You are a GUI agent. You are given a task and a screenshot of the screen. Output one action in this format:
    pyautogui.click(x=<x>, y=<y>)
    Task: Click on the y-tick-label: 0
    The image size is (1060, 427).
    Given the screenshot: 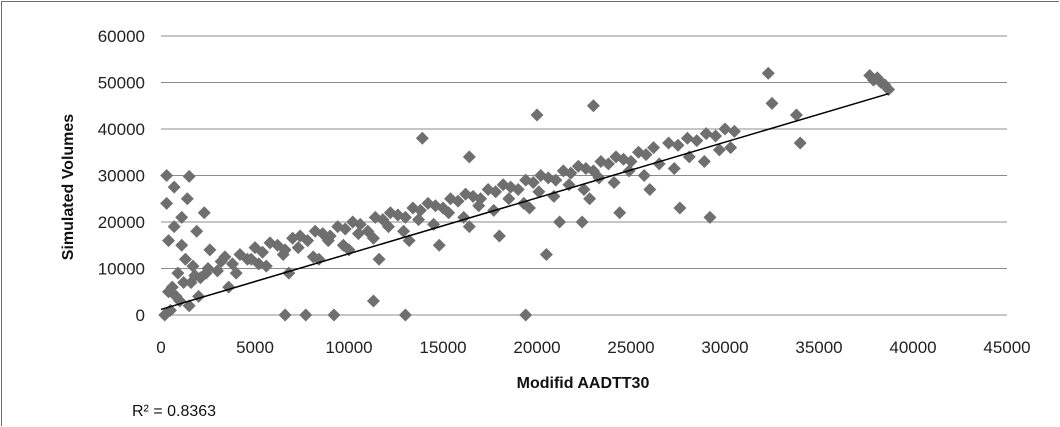 What is the action you would take?
    pyautogui.click(x=140, y=315)
    